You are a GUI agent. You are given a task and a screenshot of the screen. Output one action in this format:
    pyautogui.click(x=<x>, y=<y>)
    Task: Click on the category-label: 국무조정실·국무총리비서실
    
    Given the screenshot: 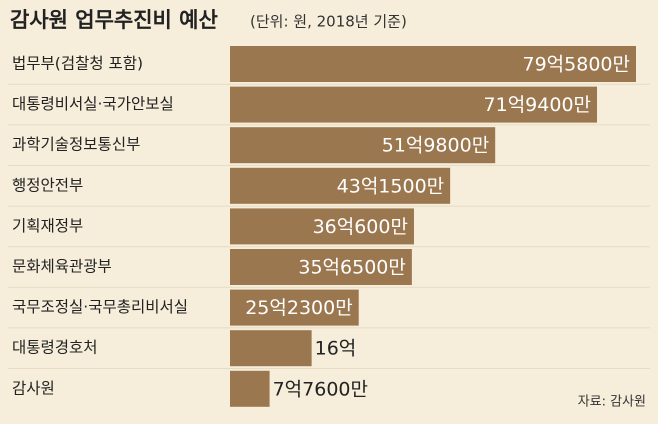 What is the action you would take?
    pyautogui.click(x=100, y=307)
    